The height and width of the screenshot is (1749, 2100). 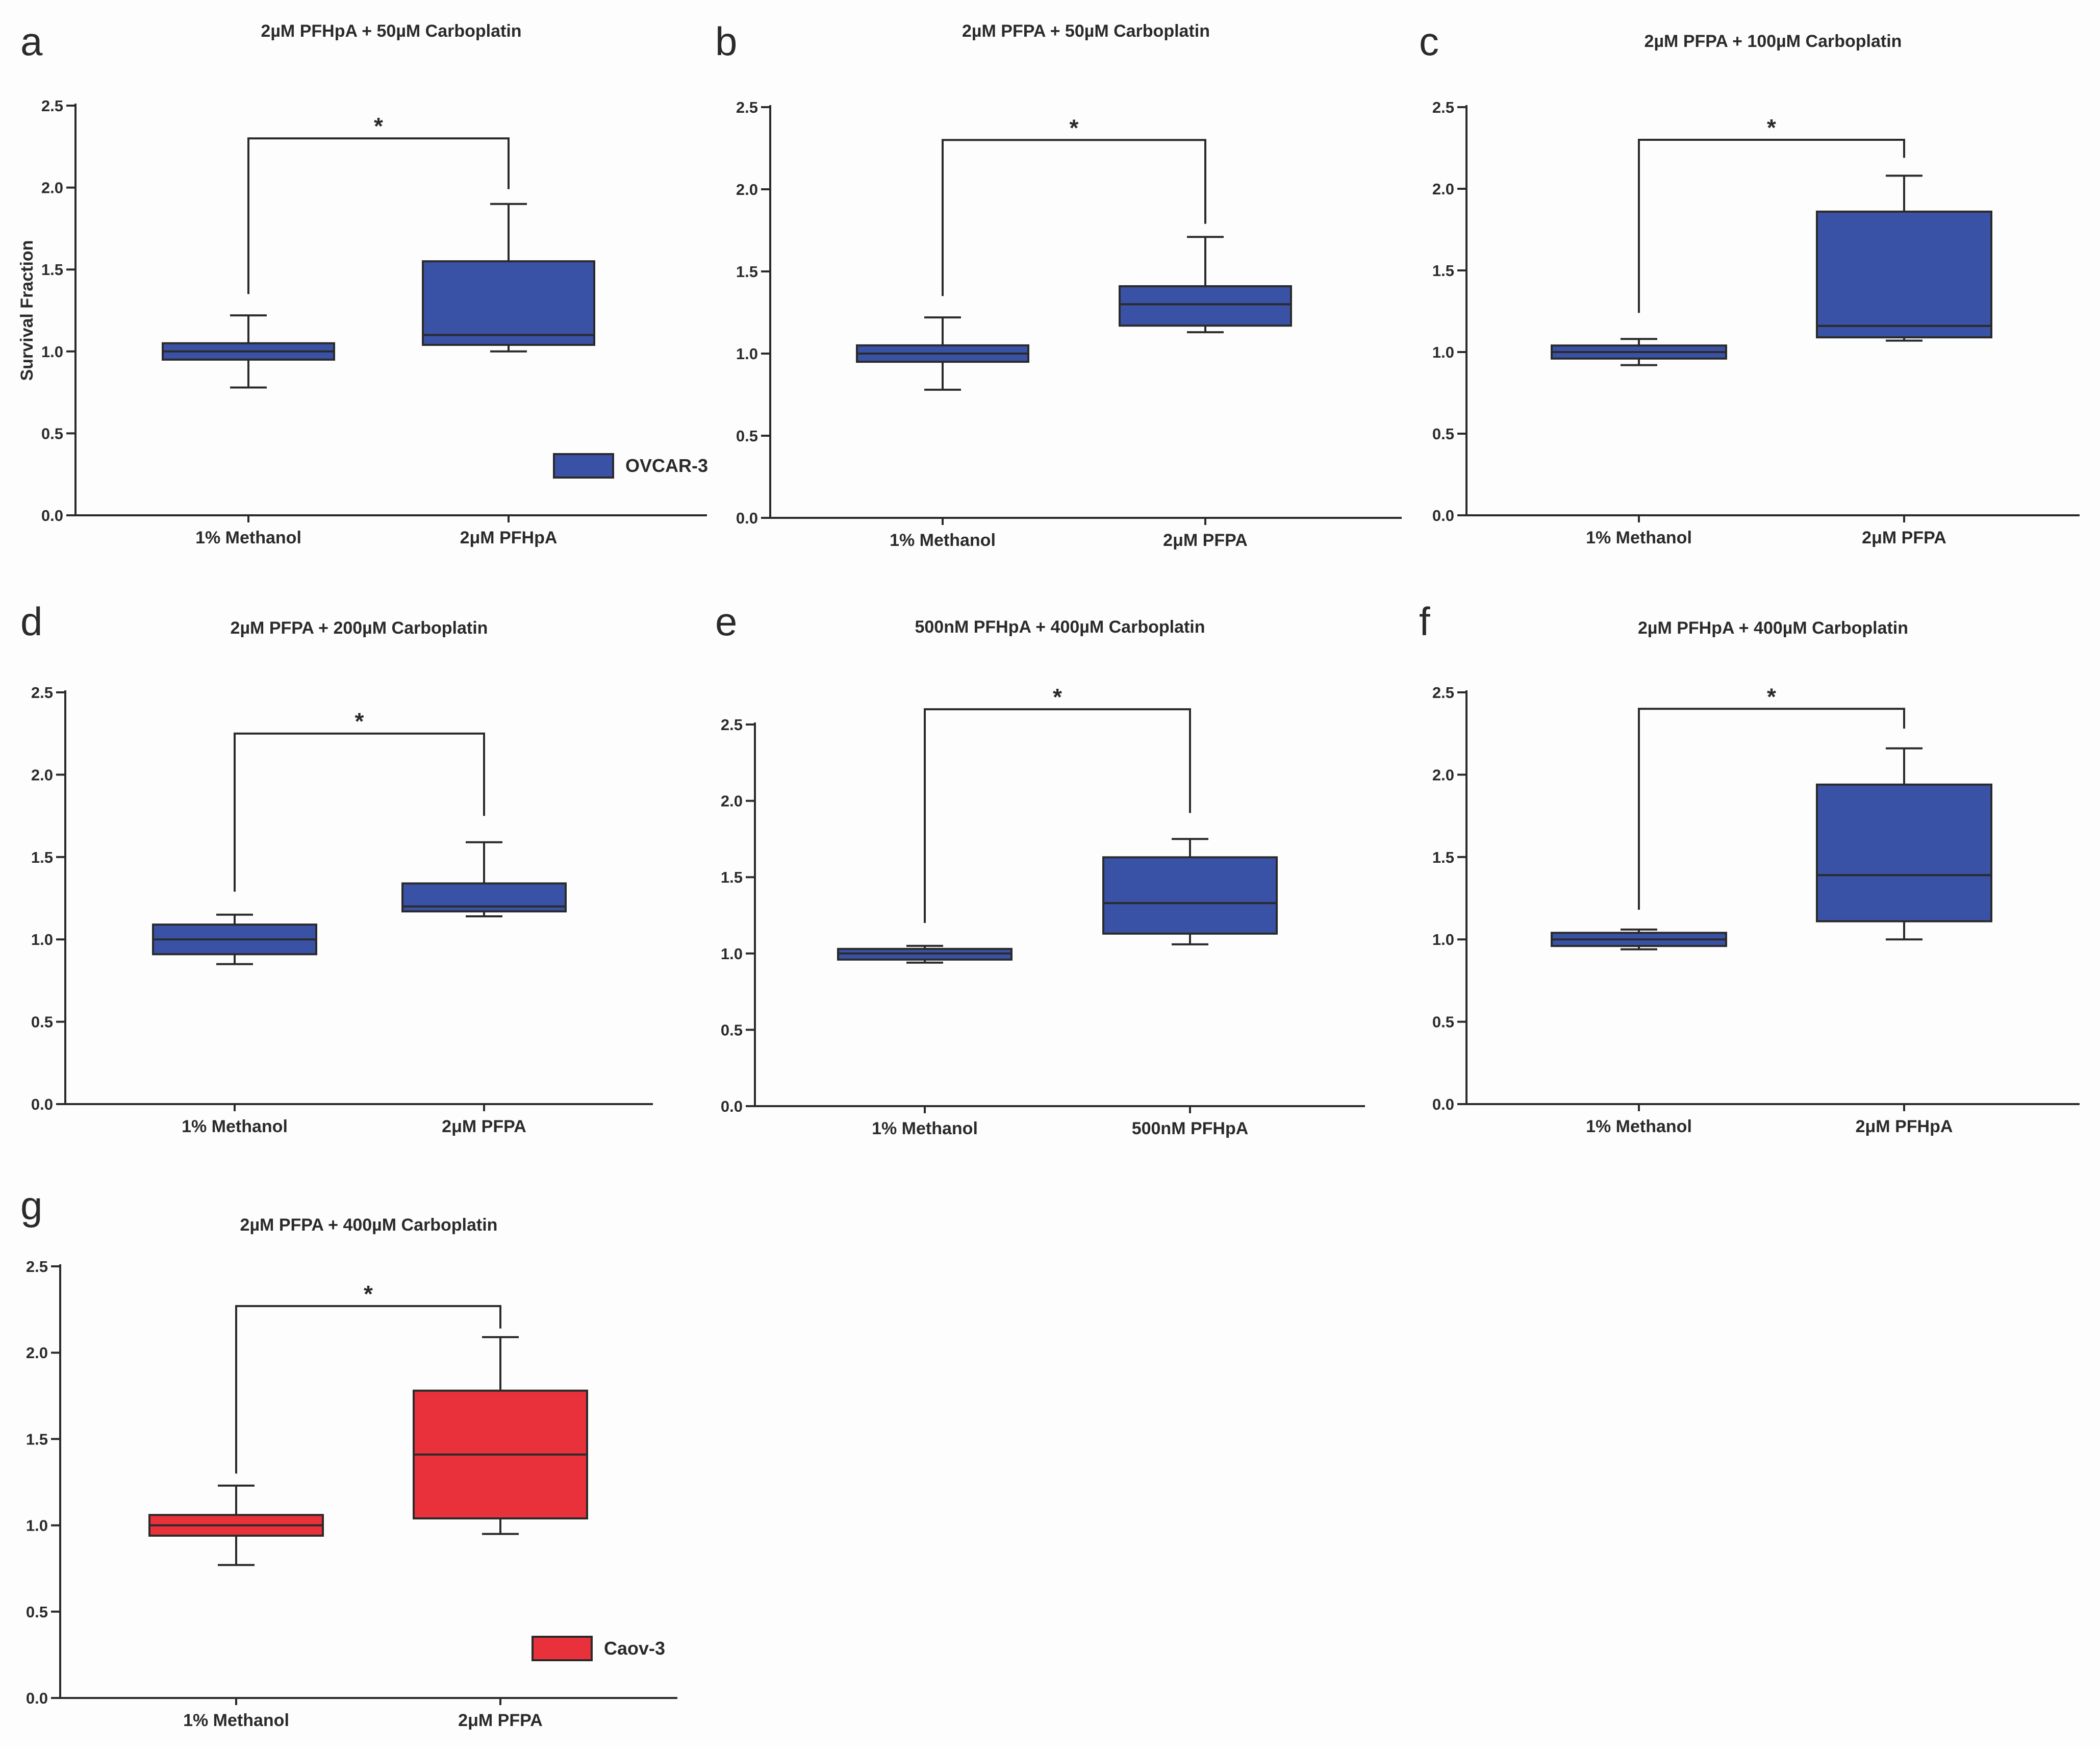 I want to click on legend: Caov-3, so click(x=598, y=1648).